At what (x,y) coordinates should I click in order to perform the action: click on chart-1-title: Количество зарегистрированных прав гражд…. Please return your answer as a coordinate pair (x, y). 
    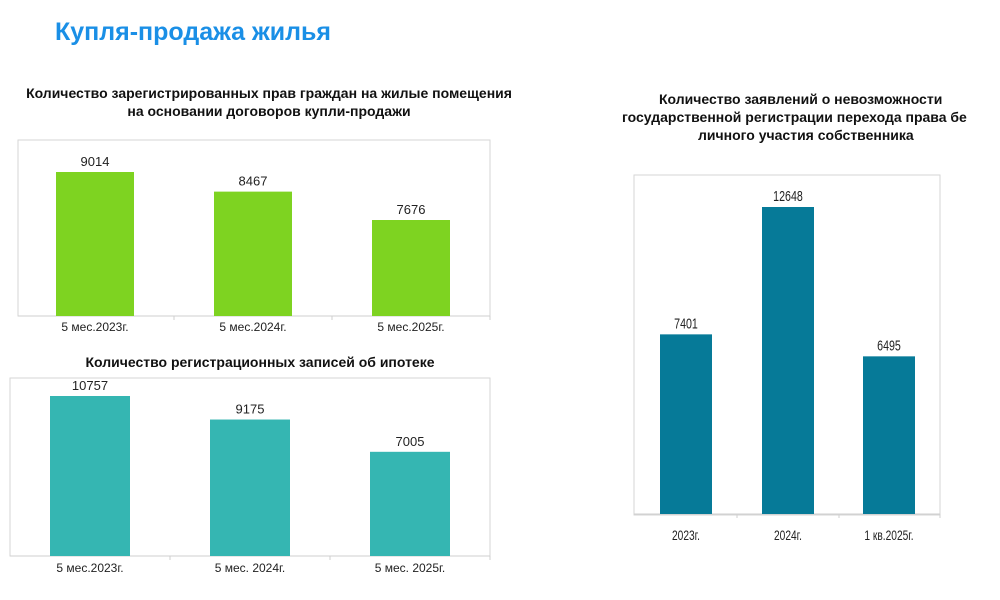
    Looking at the image, I should click on (269, 102).